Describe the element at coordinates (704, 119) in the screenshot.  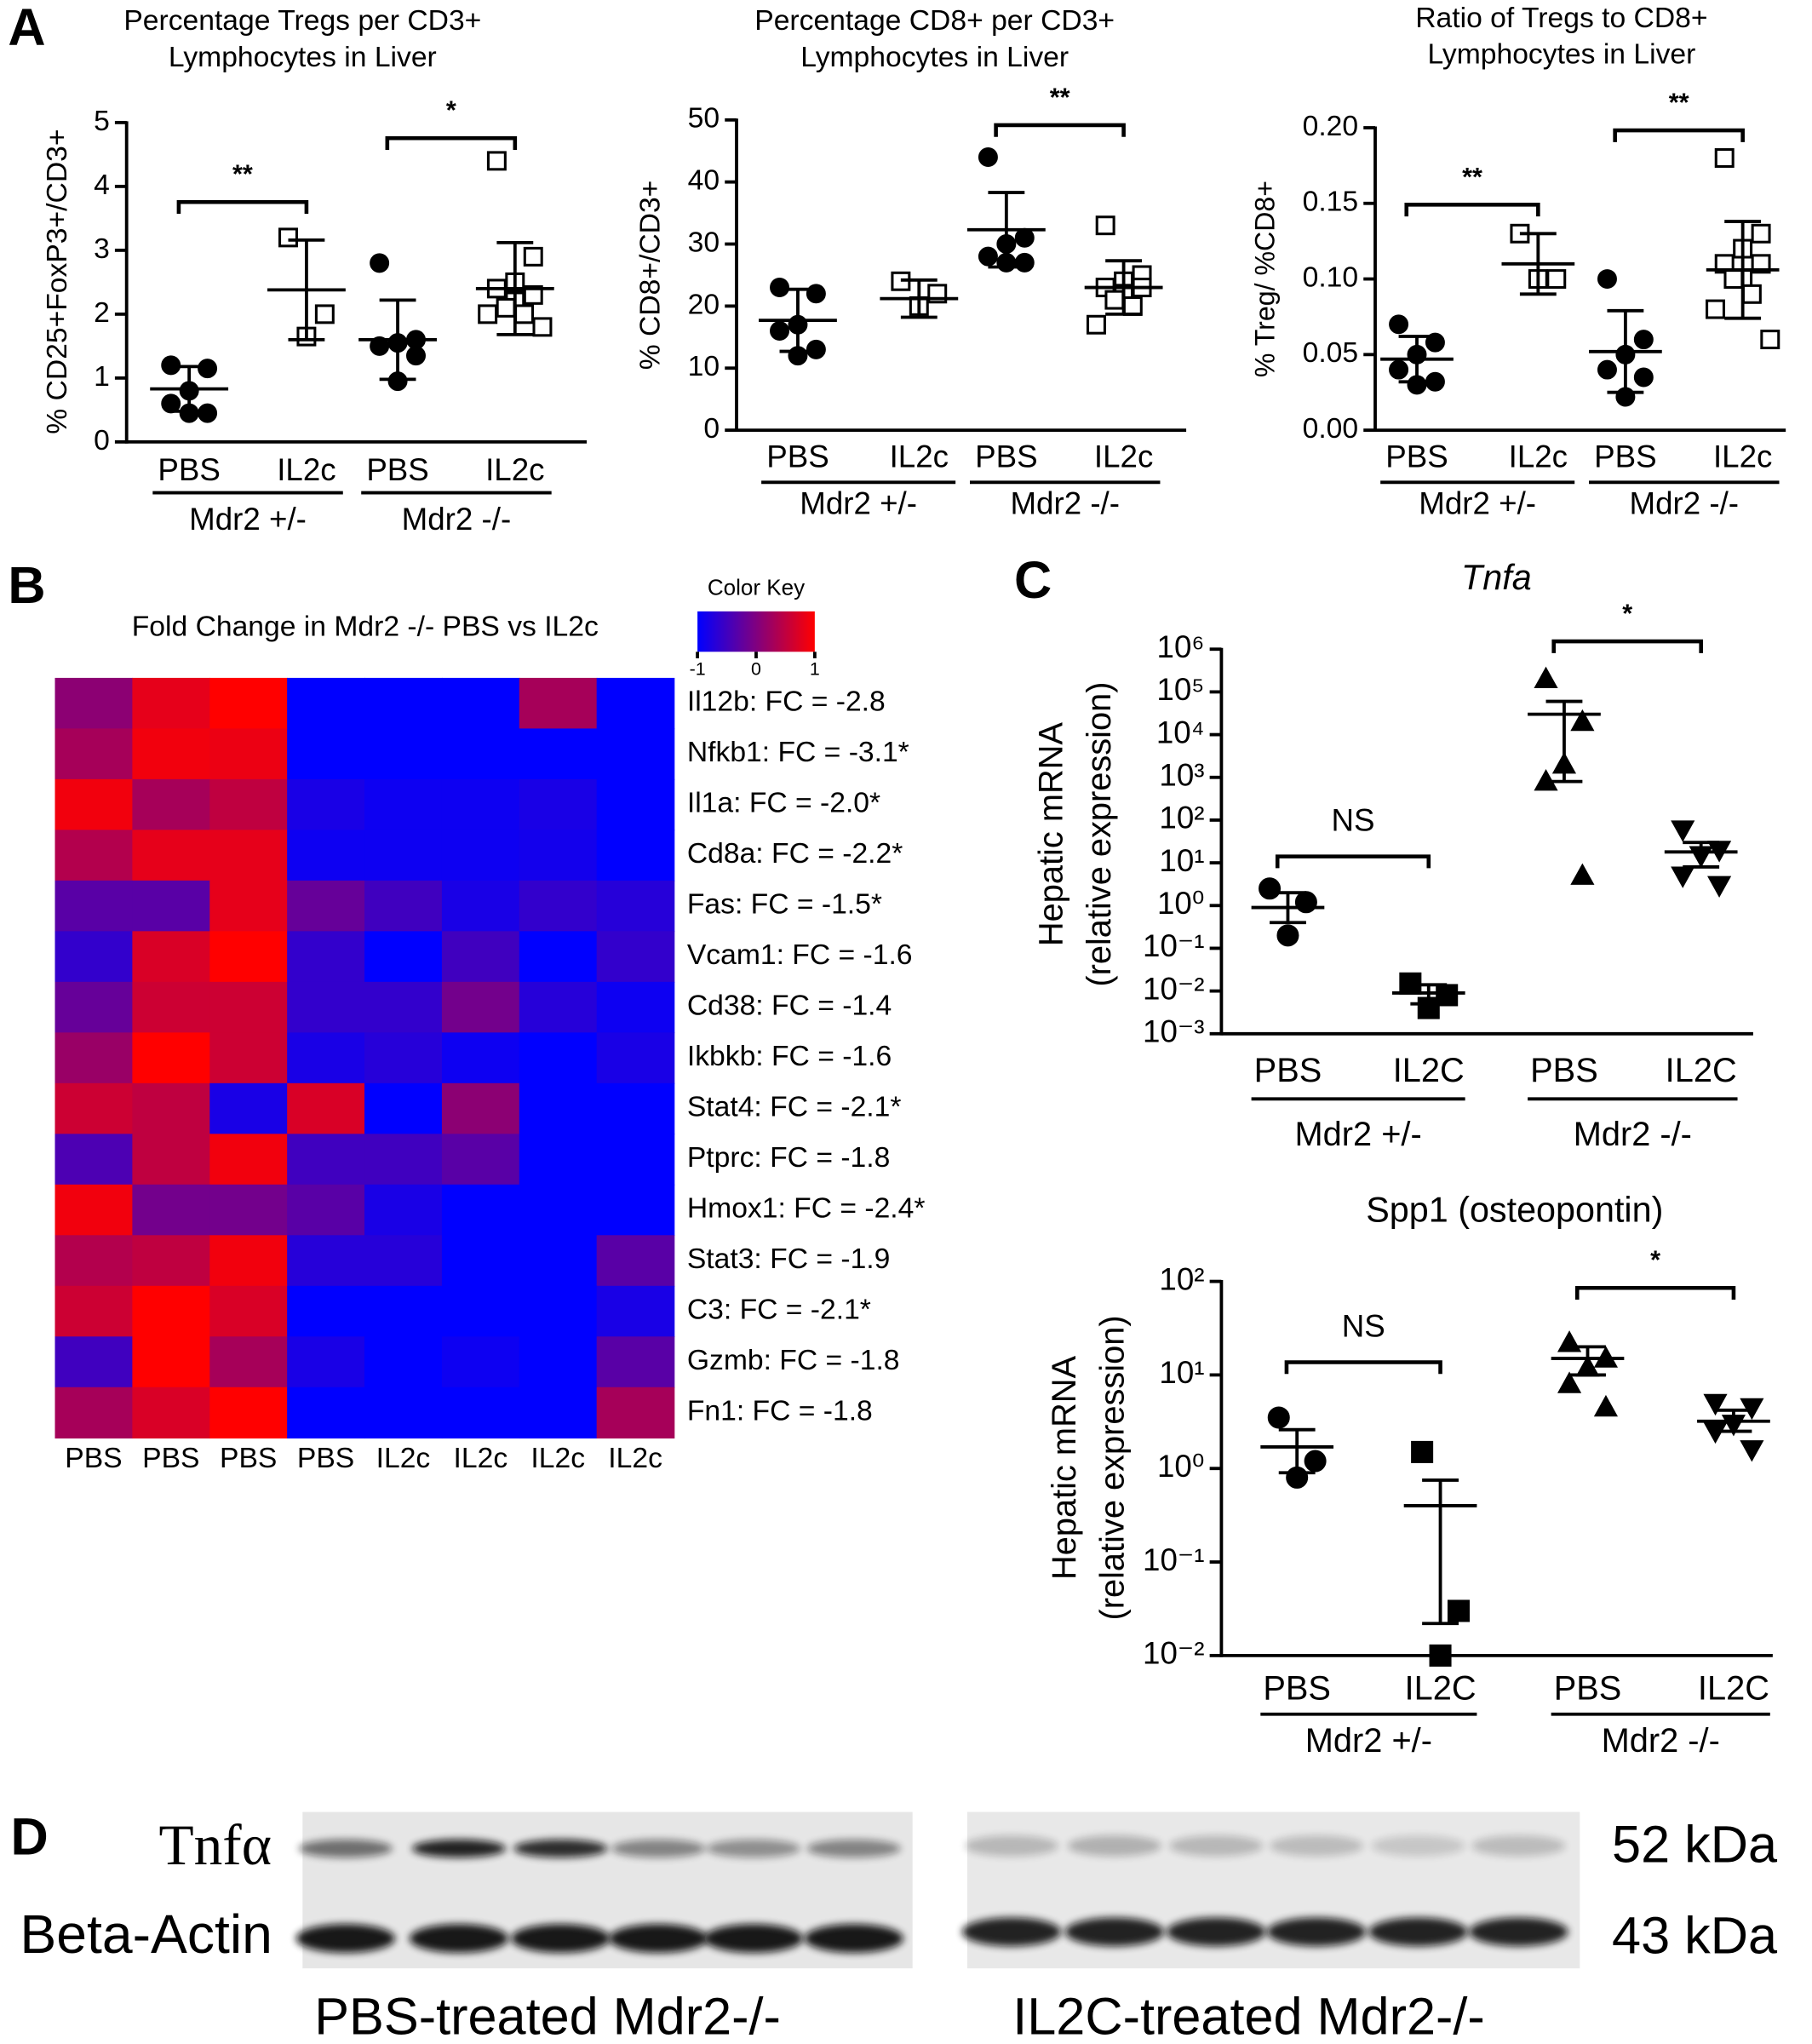
I see `y-tick-label: 50` at that location.